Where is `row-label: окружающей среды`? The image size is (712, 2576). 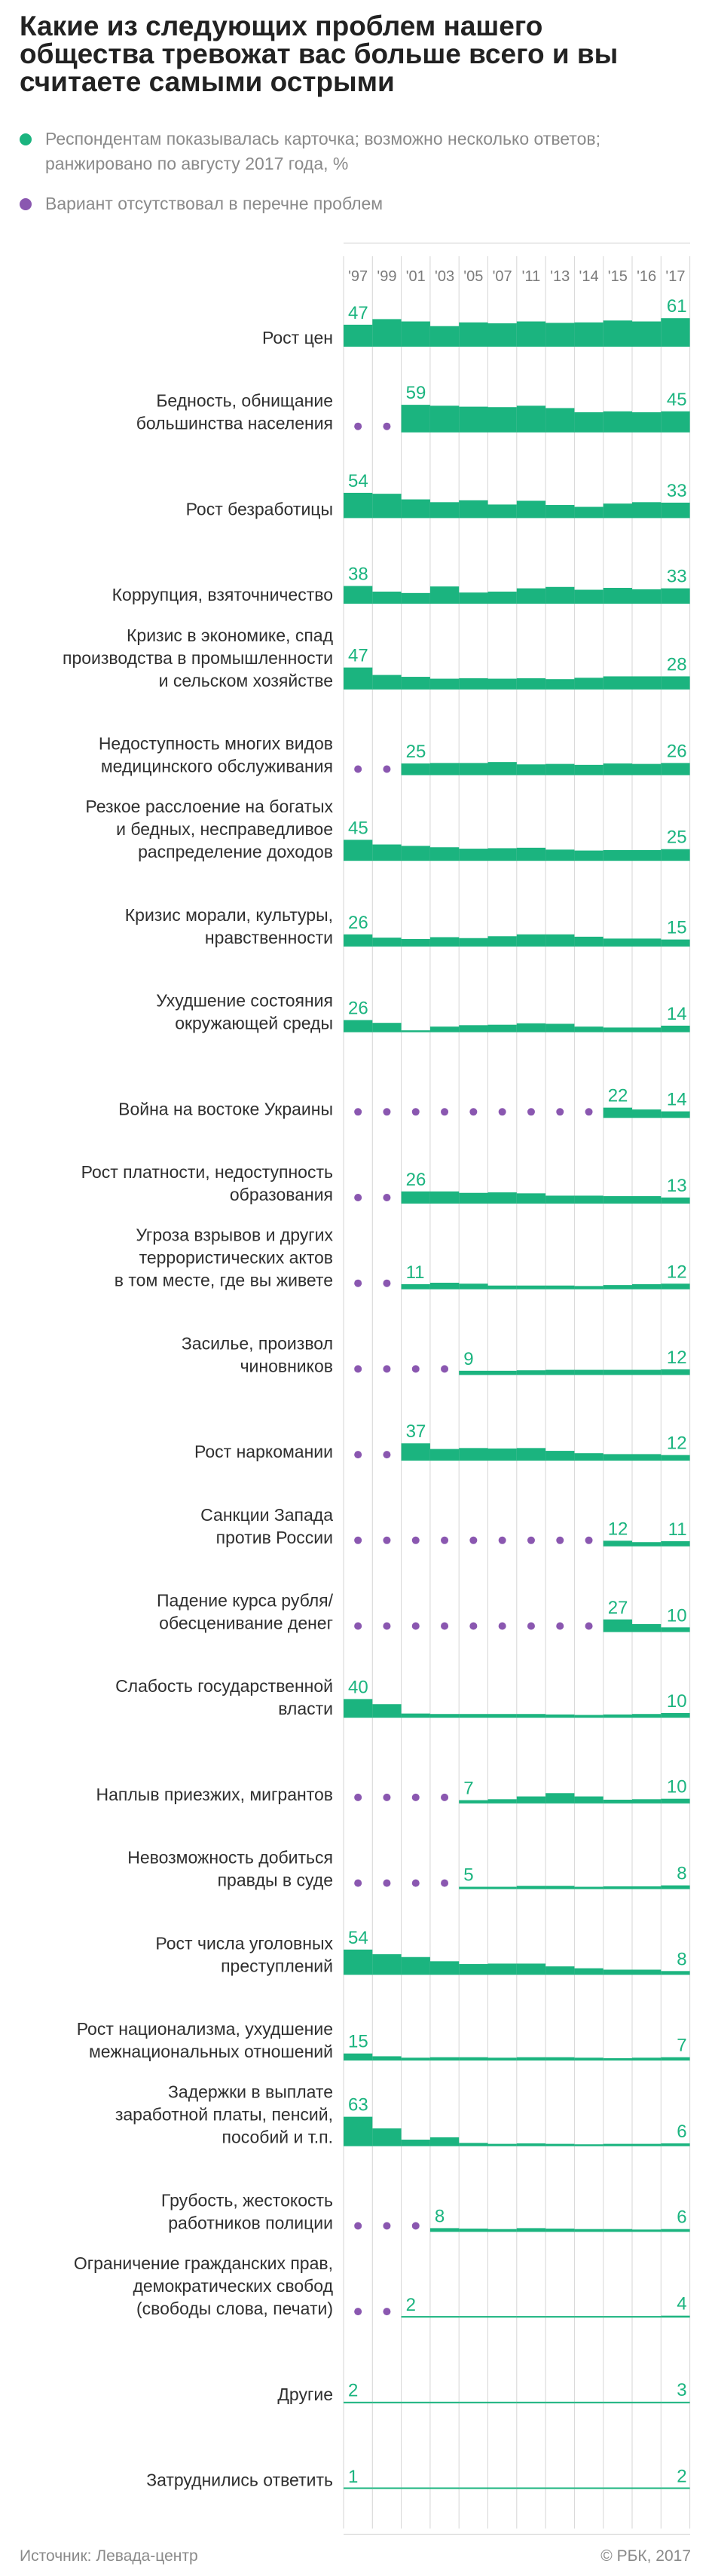
row-label: окружающей среды is located at coordinates (254, 1023).